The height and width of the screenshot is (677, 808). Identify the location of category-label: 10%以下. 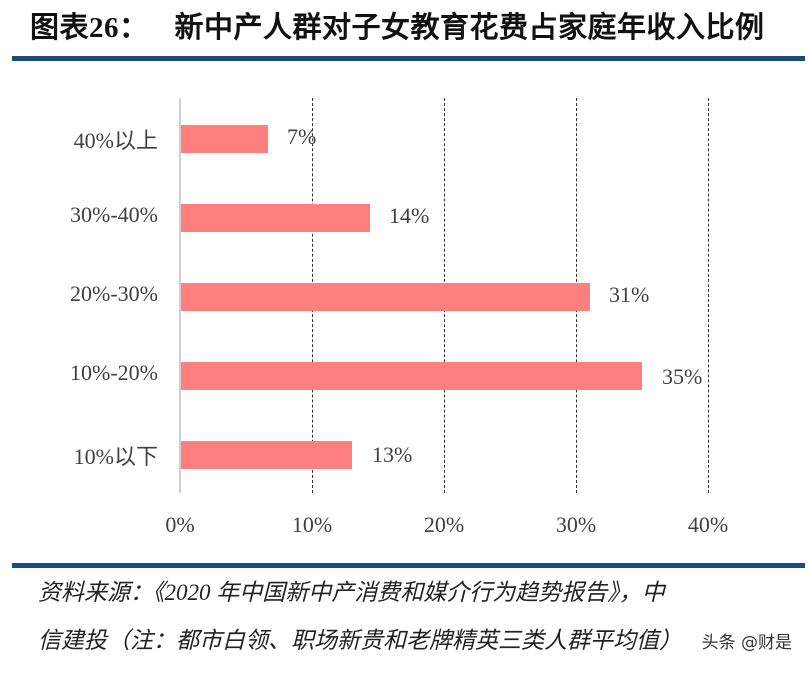
(115, 456).